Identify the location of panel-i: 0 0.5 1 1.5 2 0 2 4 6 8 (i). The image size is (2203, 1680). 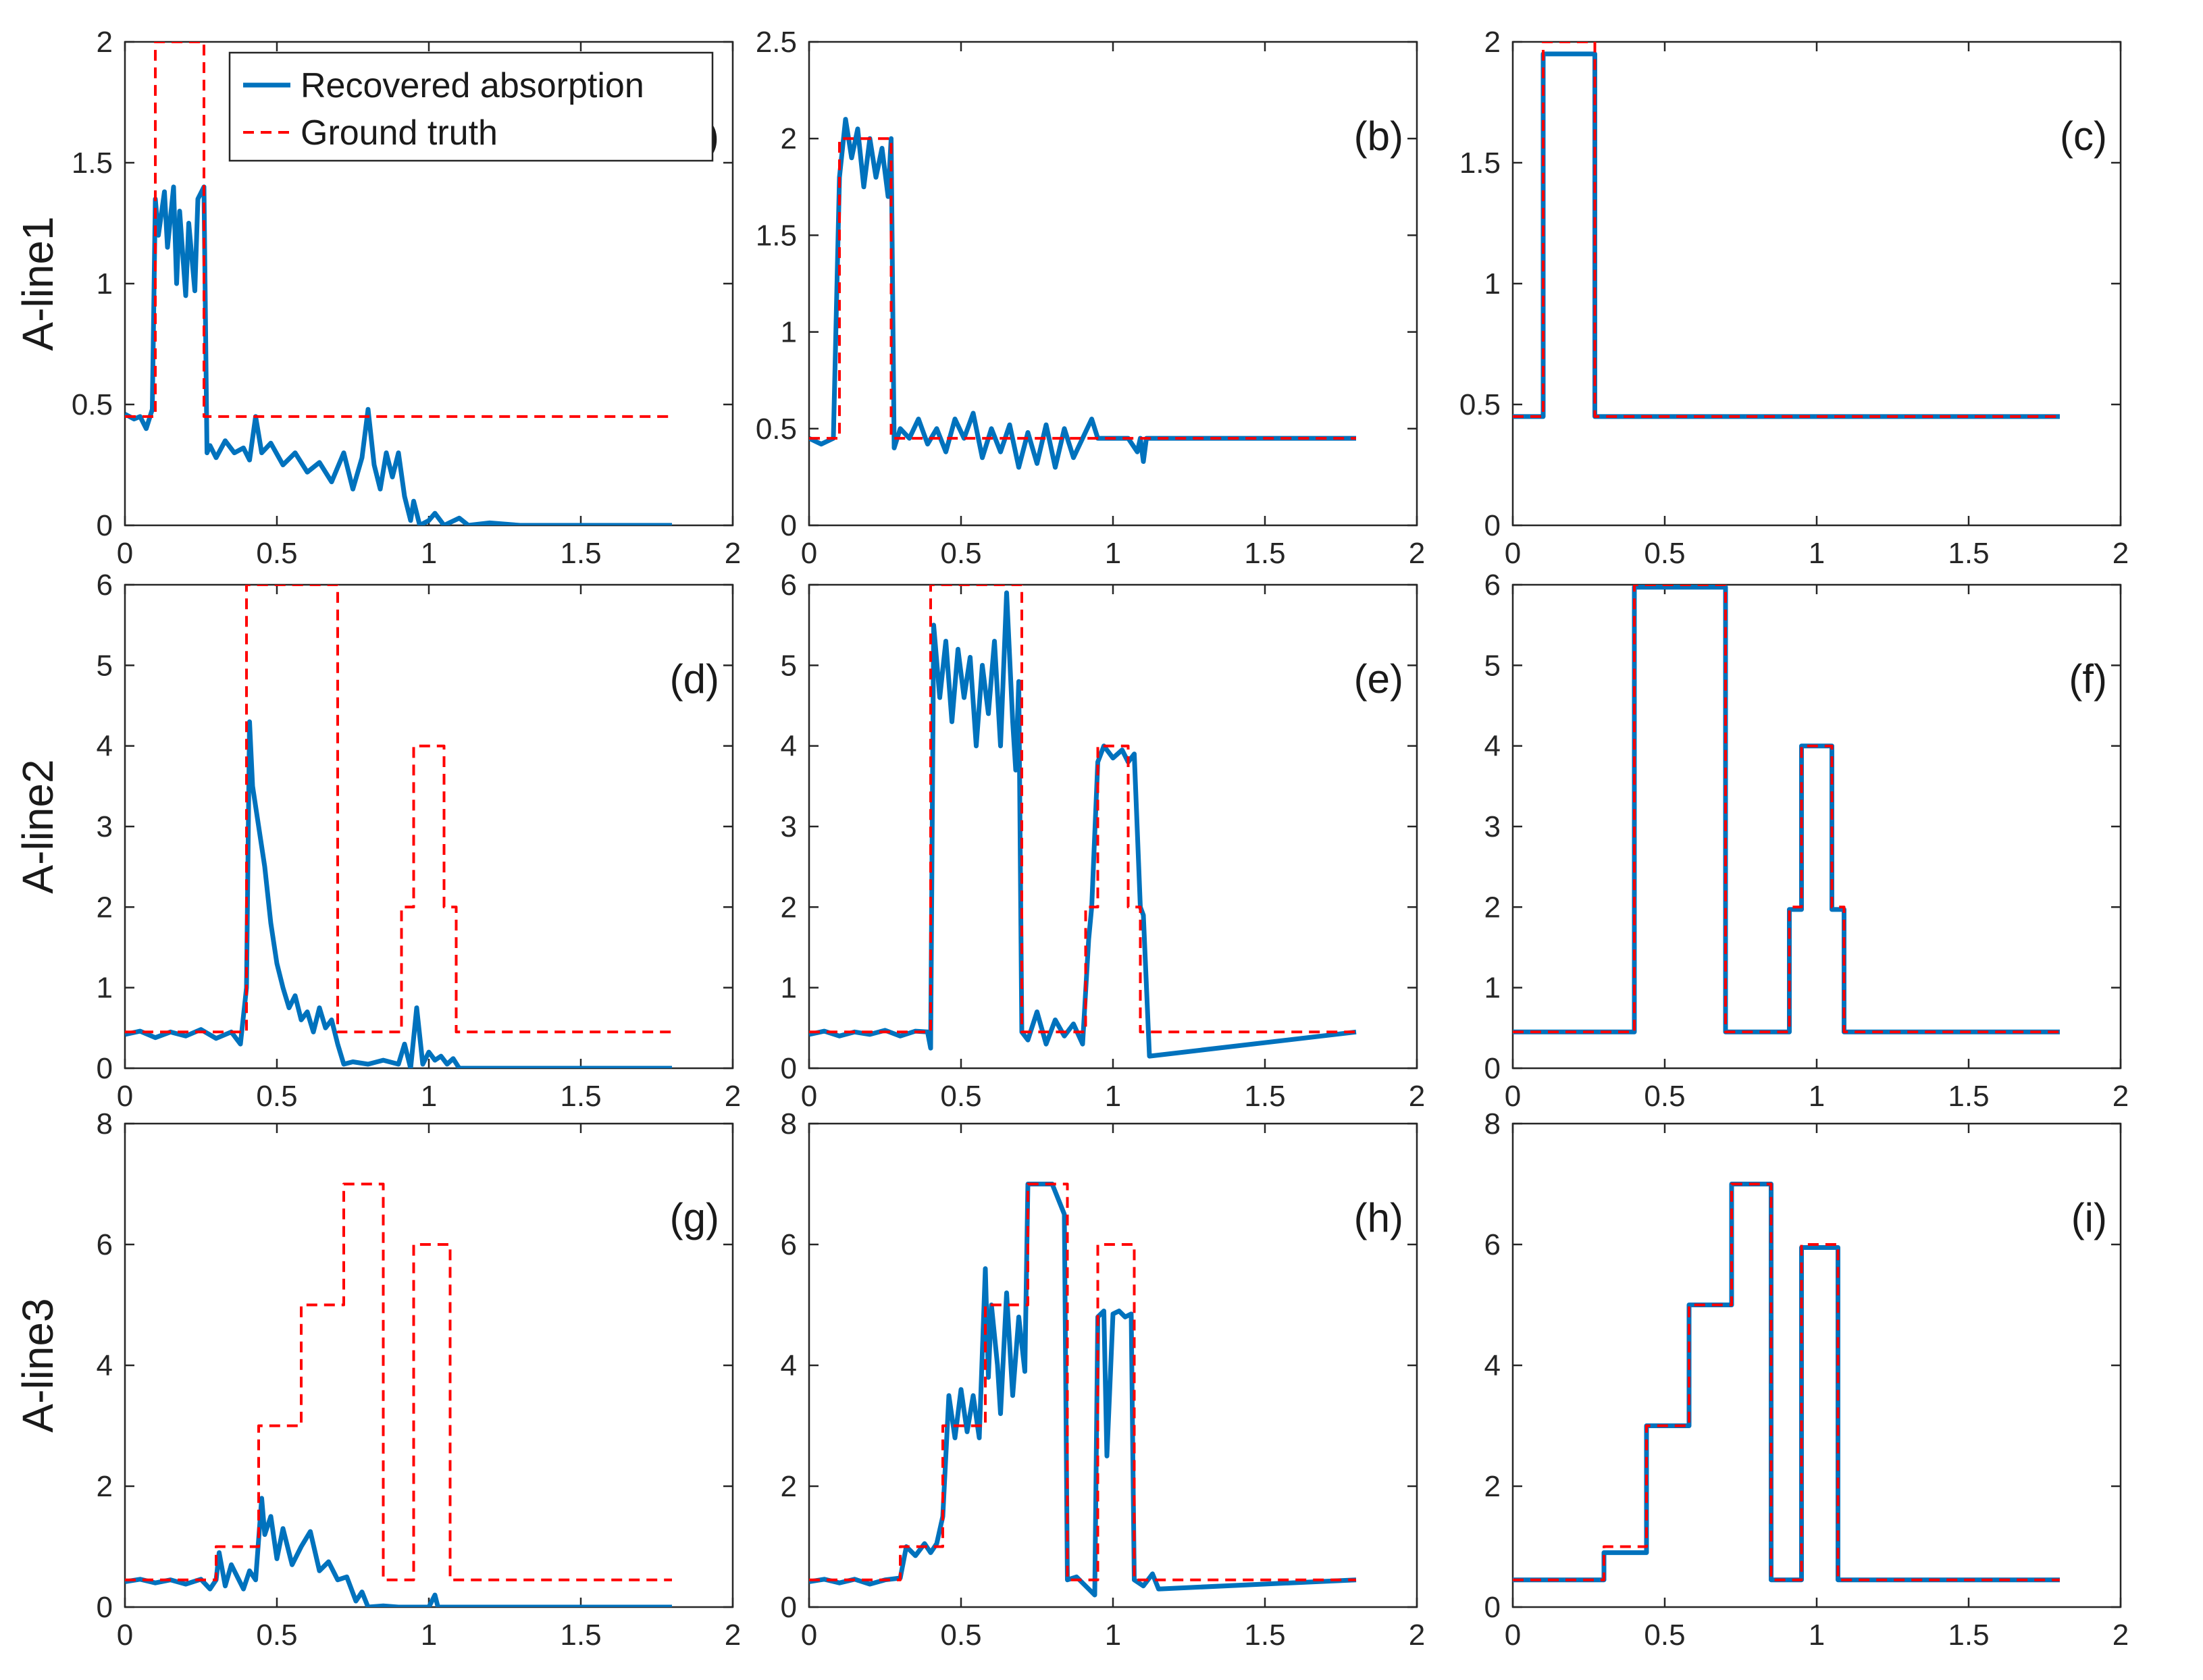
(1806, 1380).